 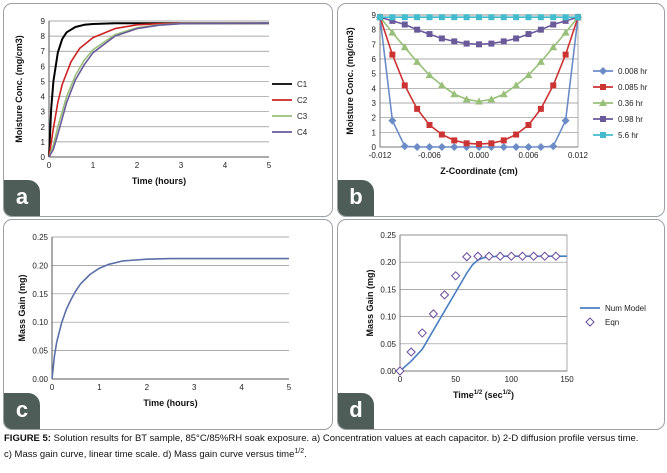 I want to click on x-axis-label-base: Time, so click(x=463, y=395).